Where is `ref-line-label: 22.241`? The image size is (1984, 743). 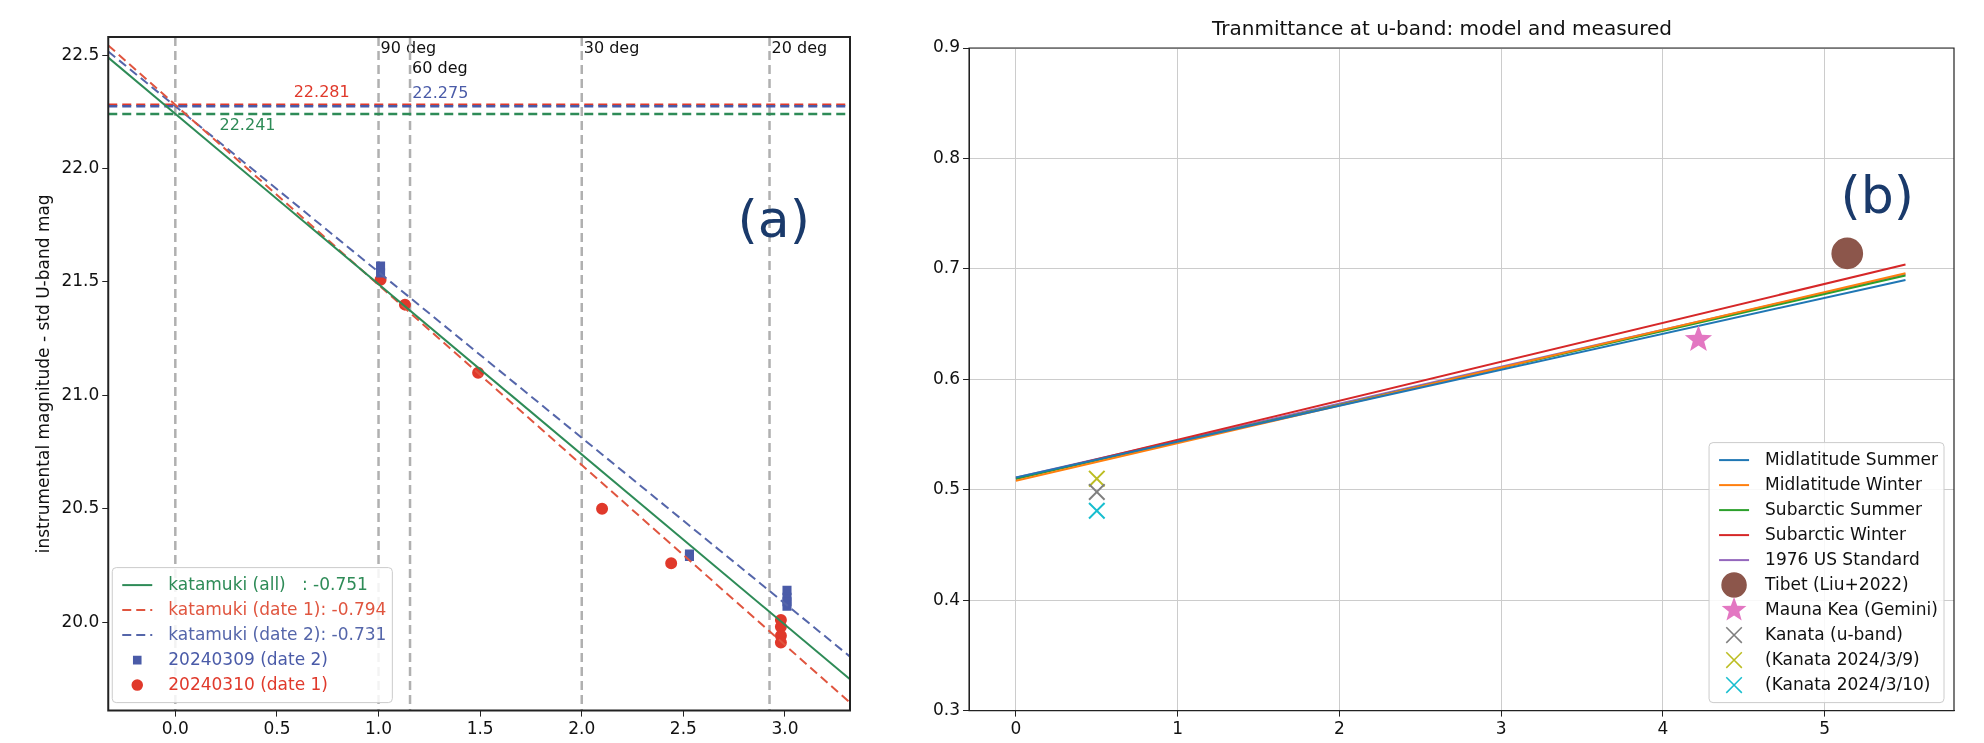
ref-line-label: 22.241 is located at coordinates (247, 125).